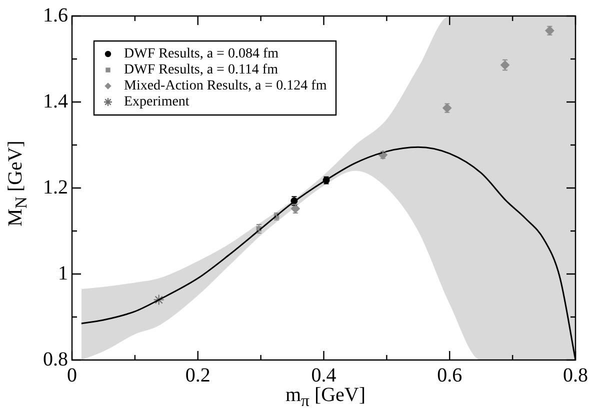  What do you see at coordinates (449, 375) in the screenshot?
I see `x-tick-label: 0.6` at bounding box center [449, 375].